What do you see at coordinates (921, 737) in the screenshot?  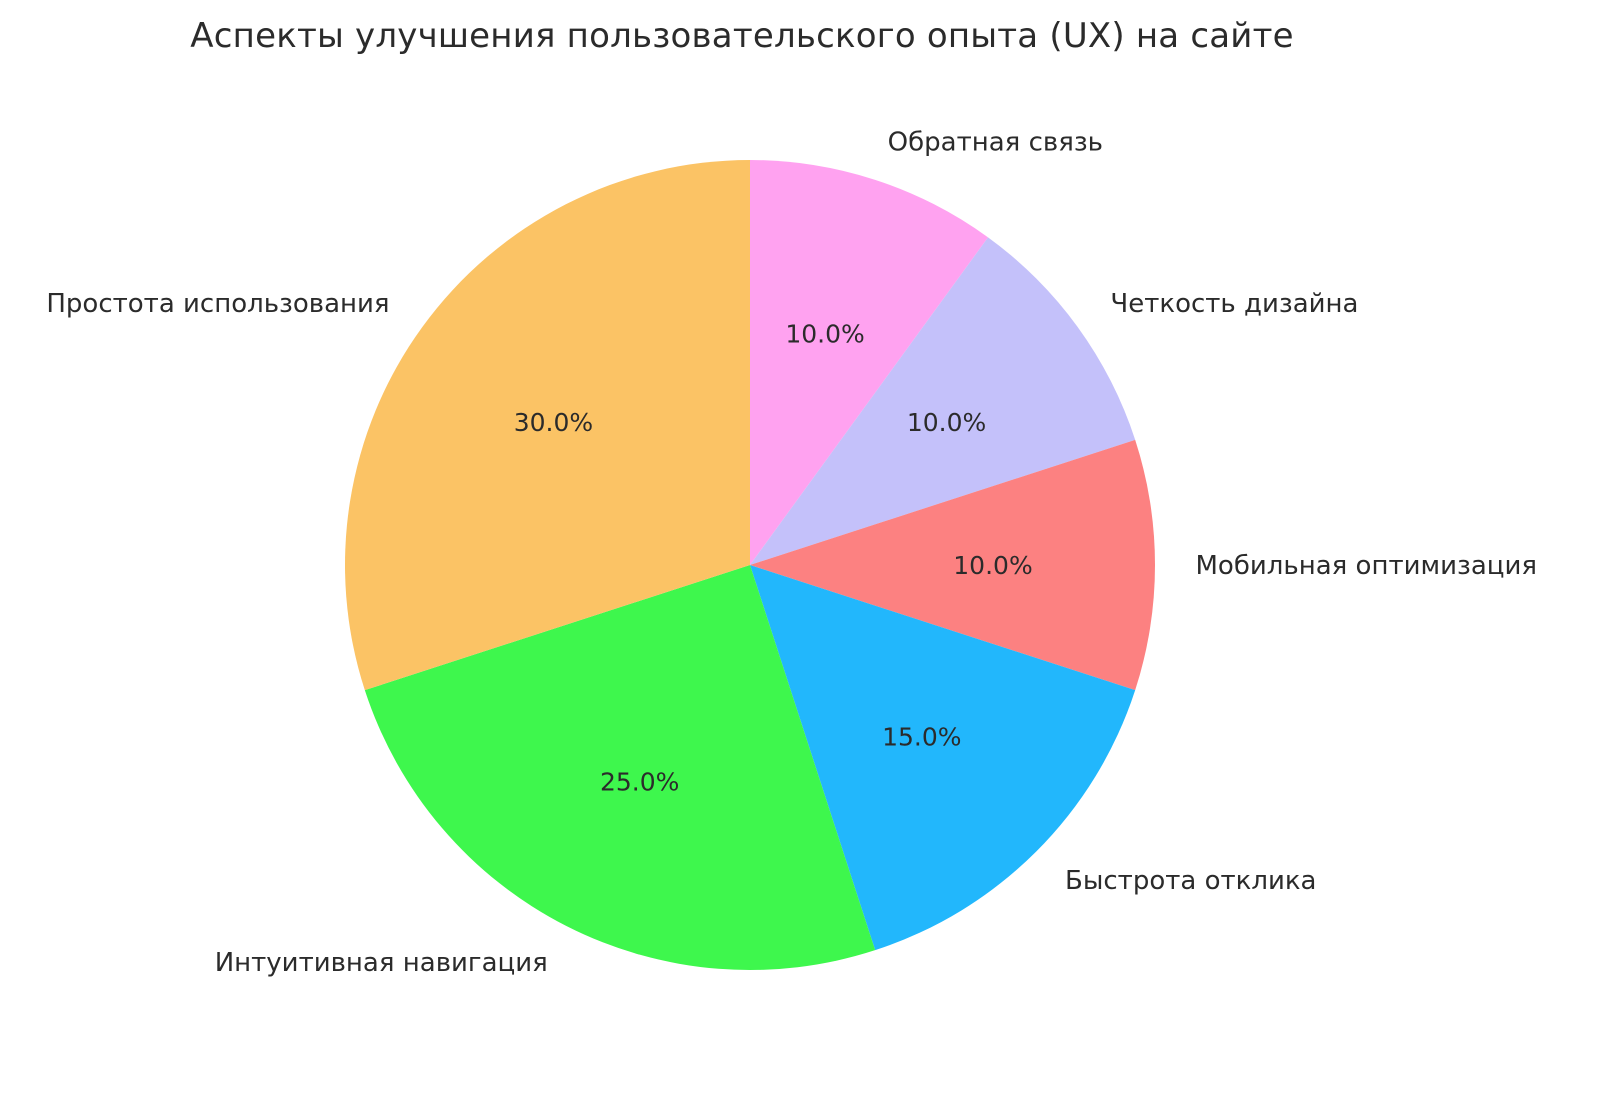 I see `pie-percent-label: 15.0%` at bounding box center [921, 737].